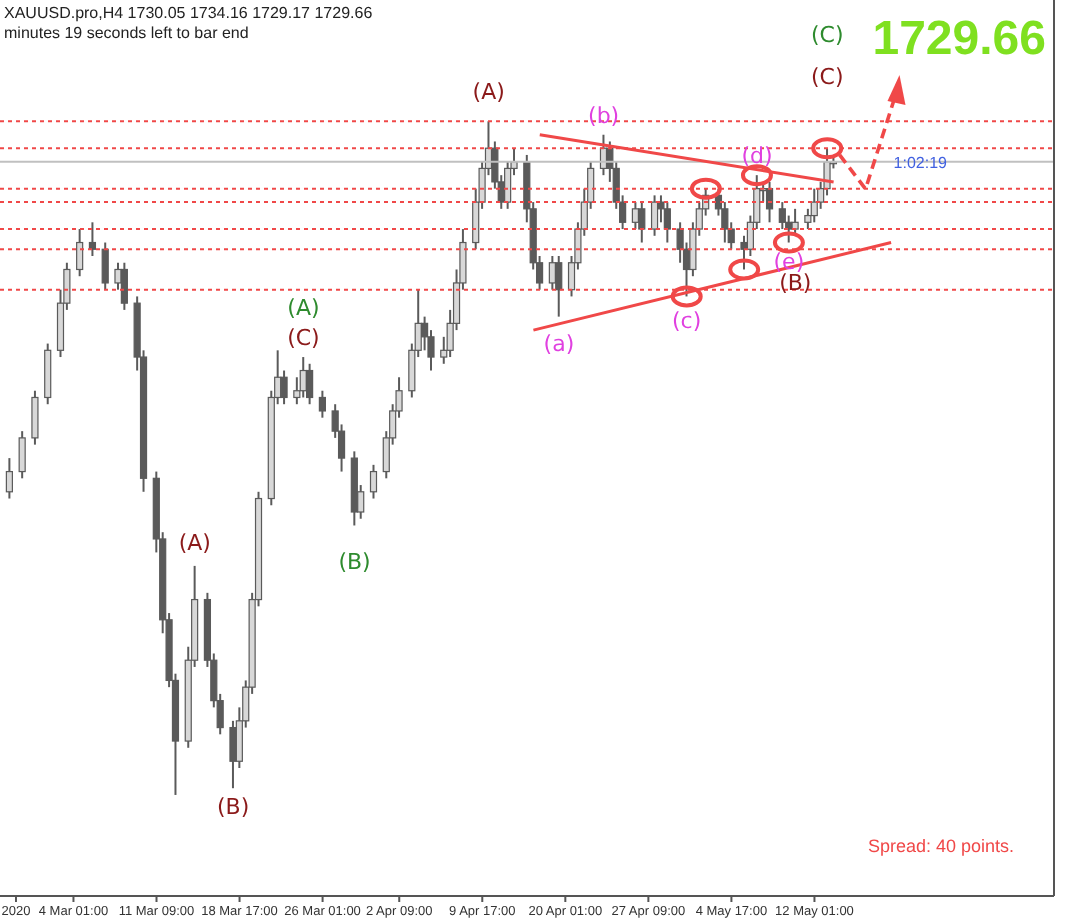  What do you see at coordinates (687, 321) in the screenshot?
I see `annotation: (c)` at bounding box center [687, 321].